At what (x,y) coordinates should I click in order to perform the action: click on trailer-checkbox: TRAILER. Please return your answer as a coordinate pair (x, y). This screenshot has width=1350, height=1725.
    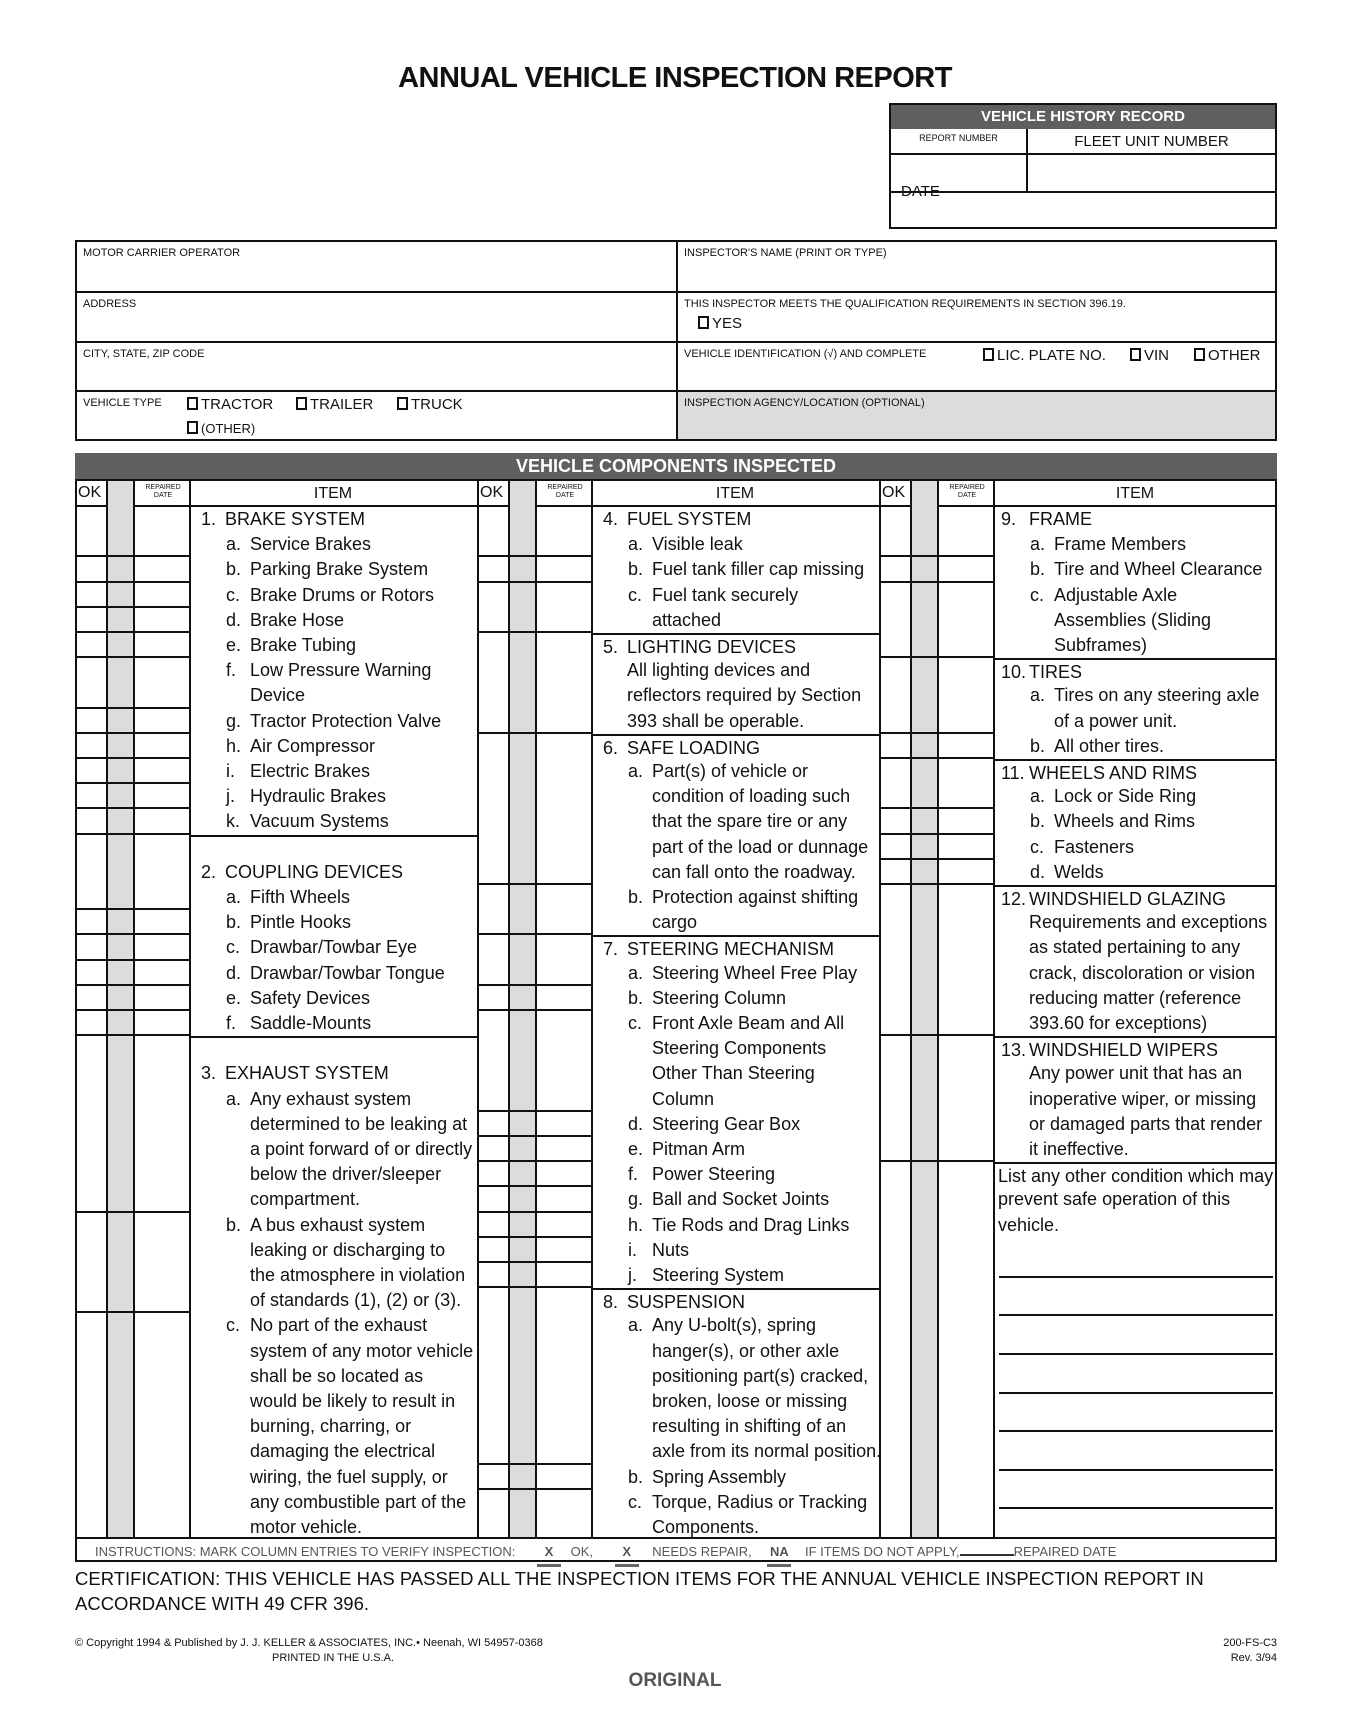
    Looking at the image, I should click on (334, 404).